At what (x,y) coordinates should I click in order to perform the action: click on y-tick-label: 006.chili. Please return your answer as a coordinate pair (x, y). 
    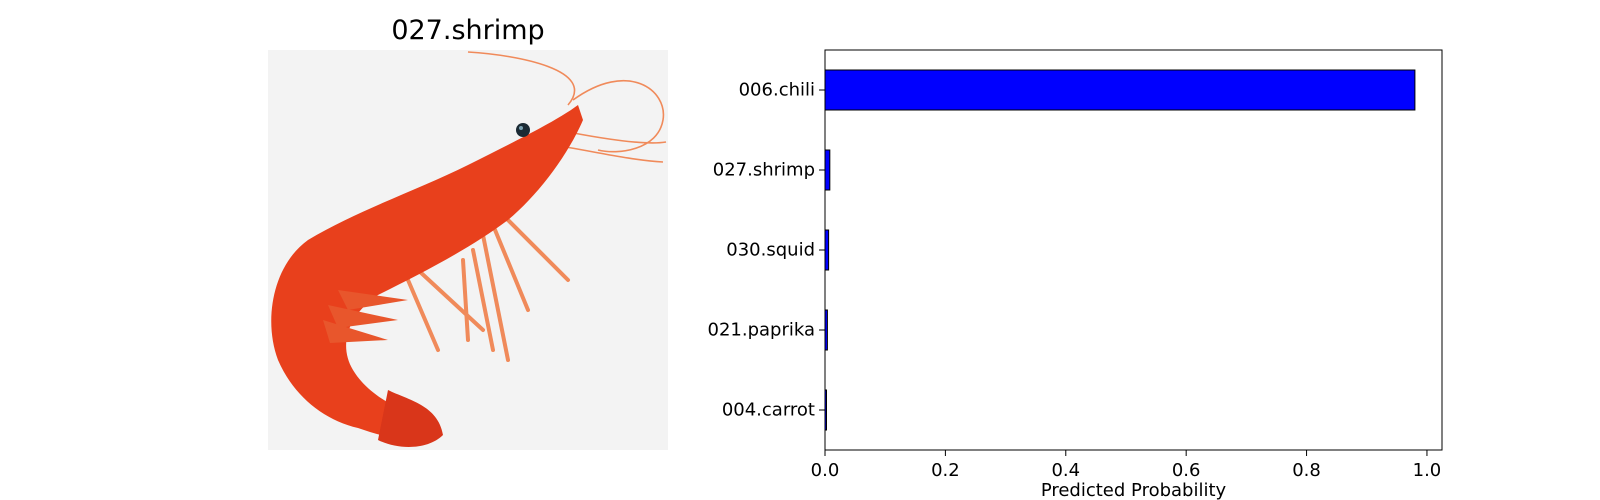
    Looking at the image, I should click on (777, 90).